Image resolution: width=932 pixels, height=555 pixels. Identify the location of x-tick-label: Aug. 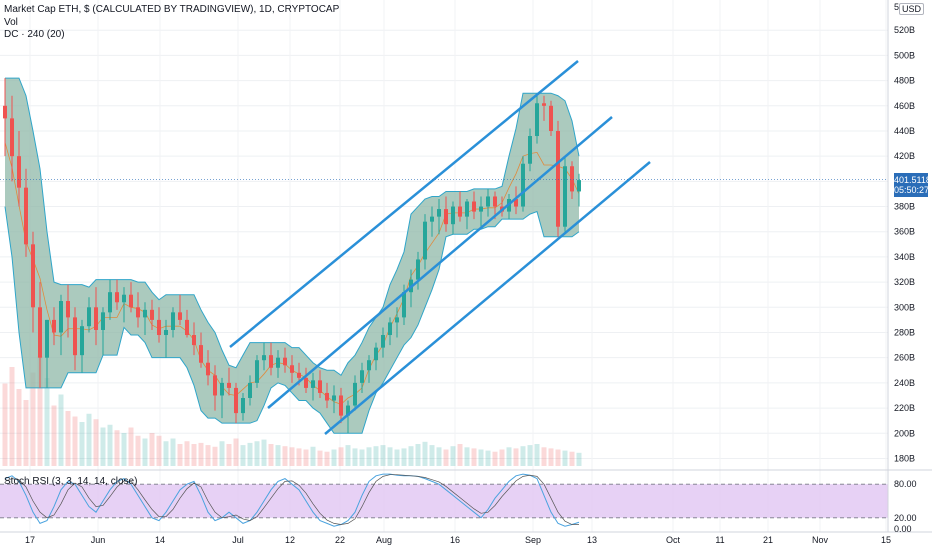
(384, 540).